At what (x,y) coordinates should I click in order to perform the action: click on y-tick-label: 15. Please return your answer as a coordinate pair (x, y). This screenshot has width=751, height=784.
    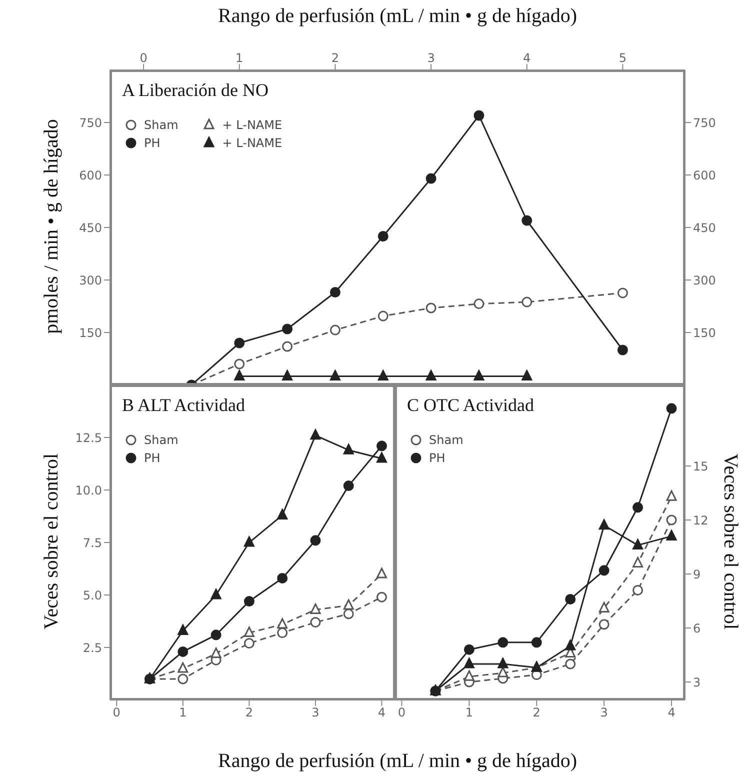
    Looking at the image, I should click on (700, 466).